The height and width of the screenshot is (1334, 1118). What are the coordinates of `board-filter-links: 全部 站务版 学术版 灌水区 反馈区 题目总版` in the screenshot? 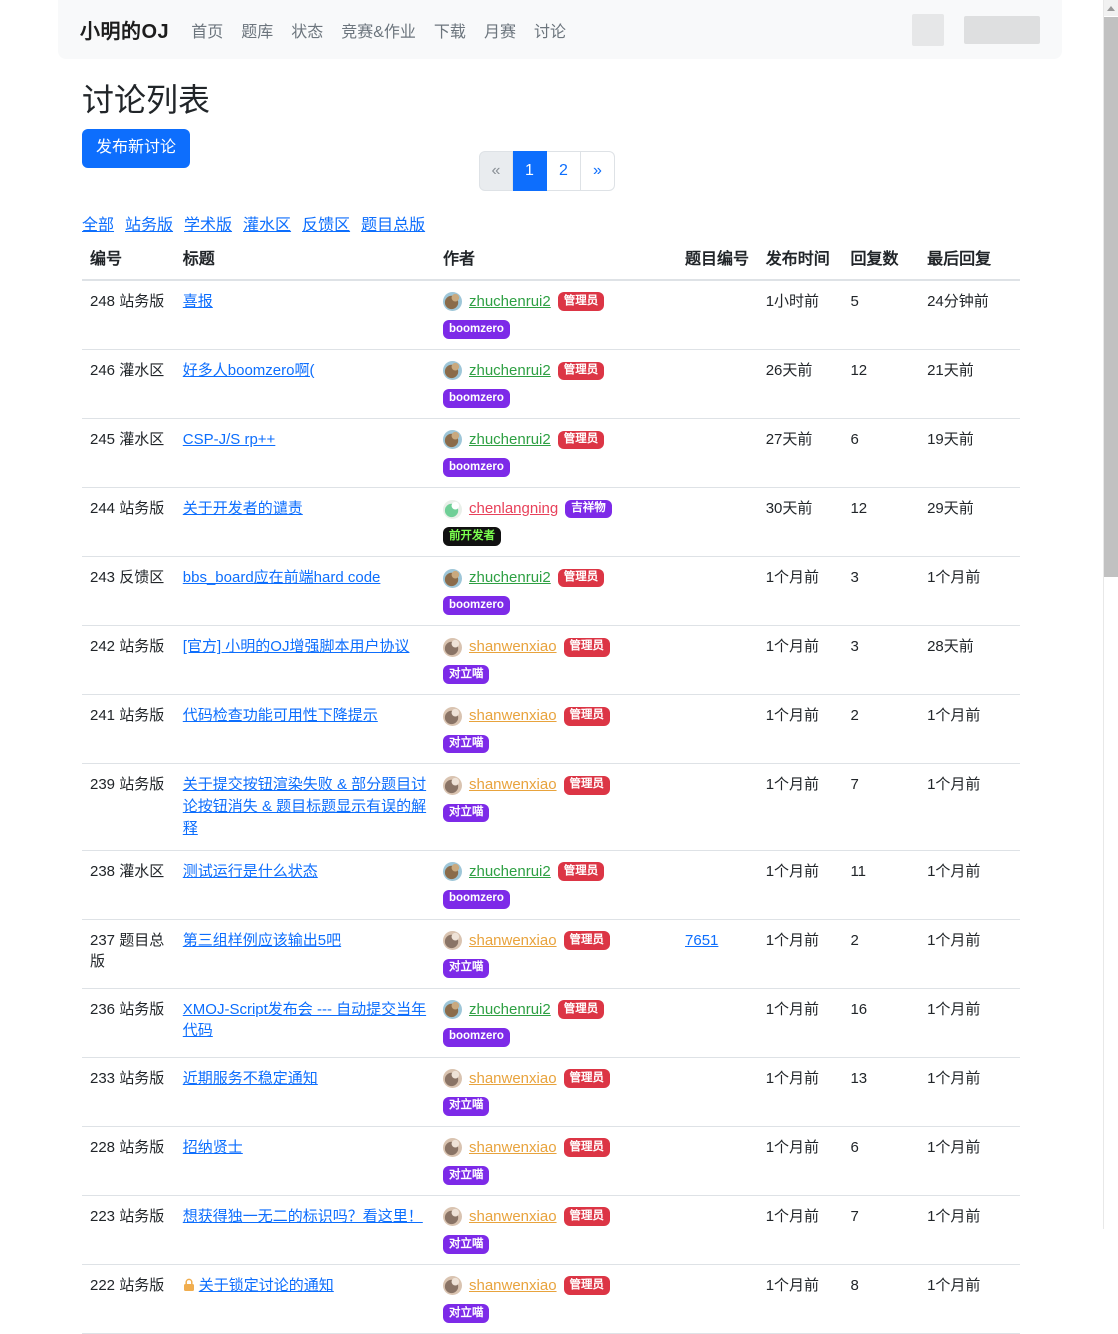 It's located at (253, 223).